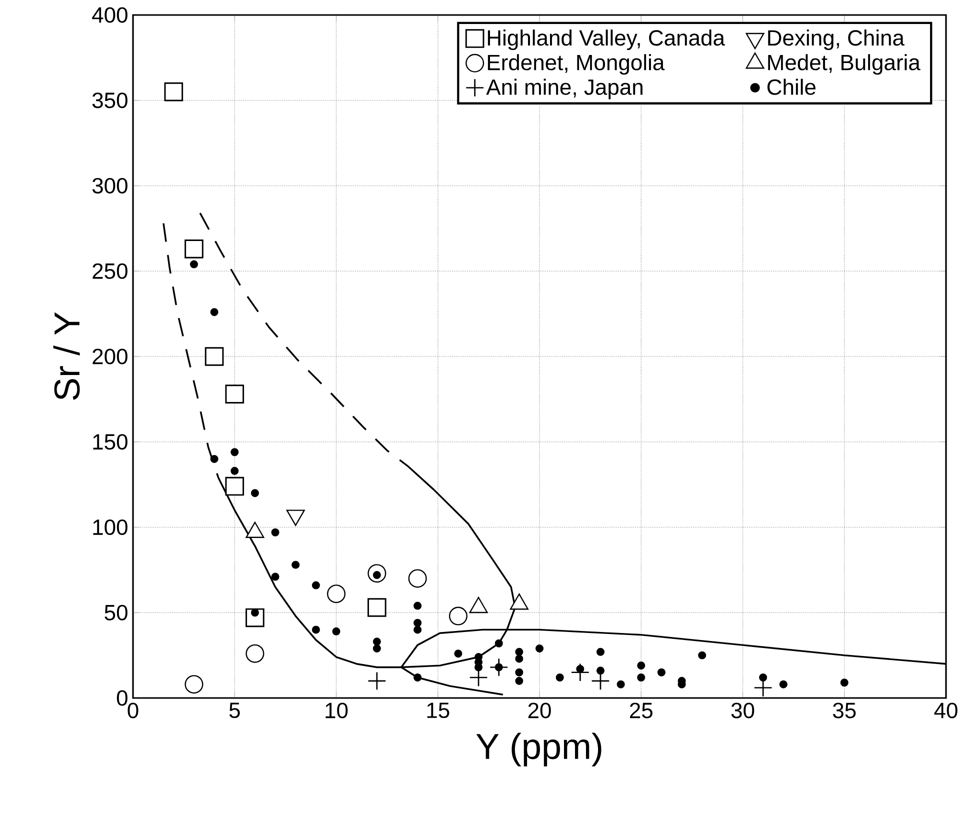  What do you see at coordinates (742, 710) in the screenshot?
I see `x-tick-label: 30` at bounding box center [742, 710].